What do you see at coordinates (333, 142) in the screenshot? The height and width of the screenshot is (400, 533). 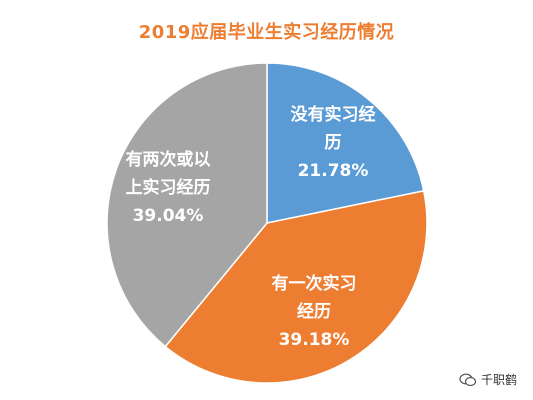 I see `slice-label: 没有实习经历 21.78%` at bounding box center [333, 142].